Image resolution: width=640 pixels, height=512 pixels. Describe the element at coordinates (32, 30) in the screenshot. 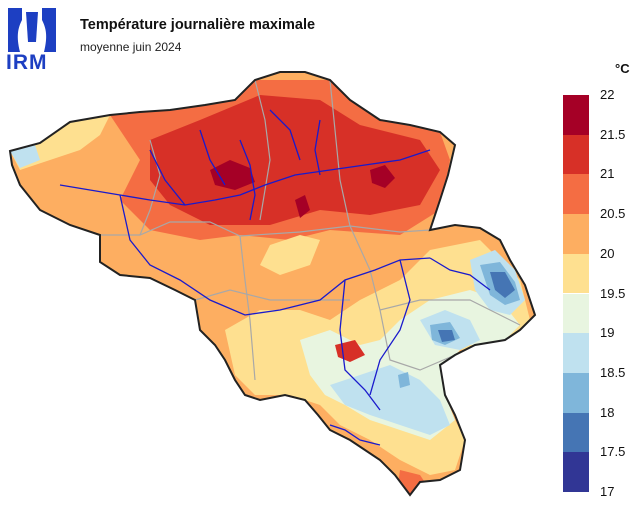

I see `irm-logo-mark` at that location.